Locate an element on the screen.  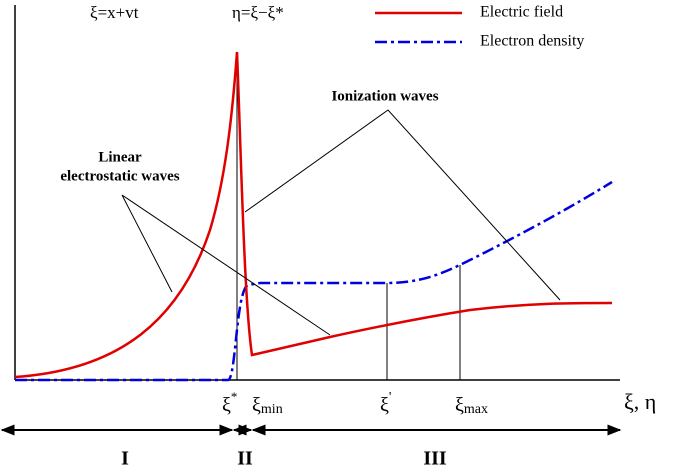
coordinate-label: η=ξ−ξ* is located at coordinates (258, 12).